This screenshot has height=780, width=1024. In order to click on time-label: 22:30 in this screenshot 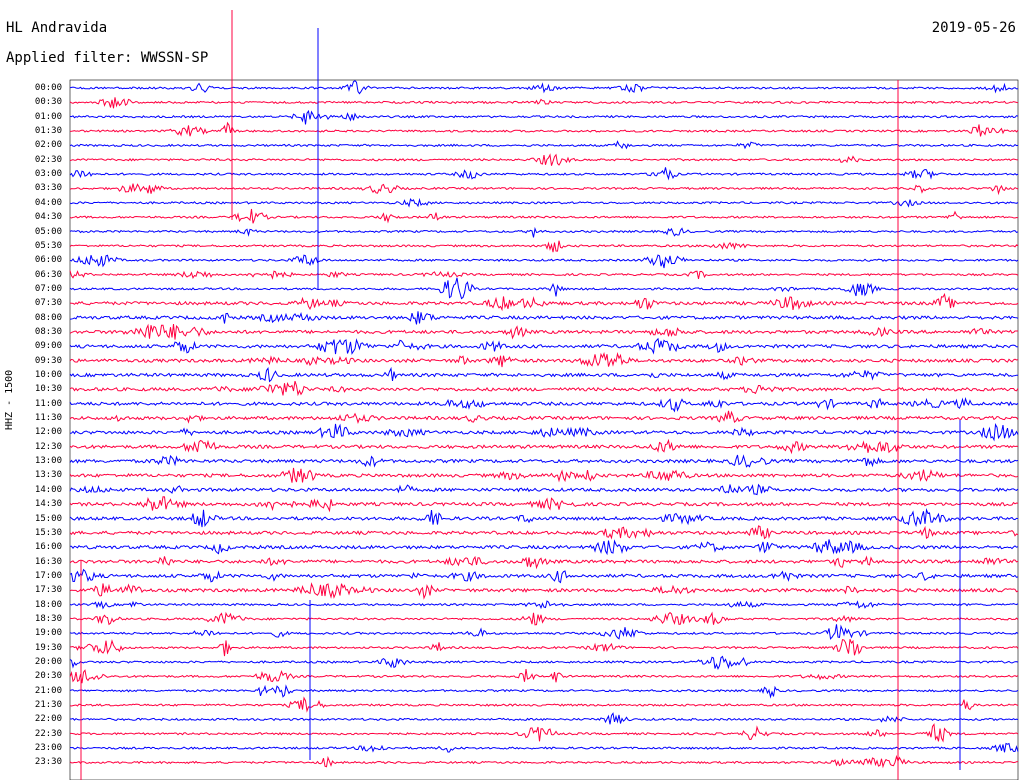, I will do `click(48, 733)`.